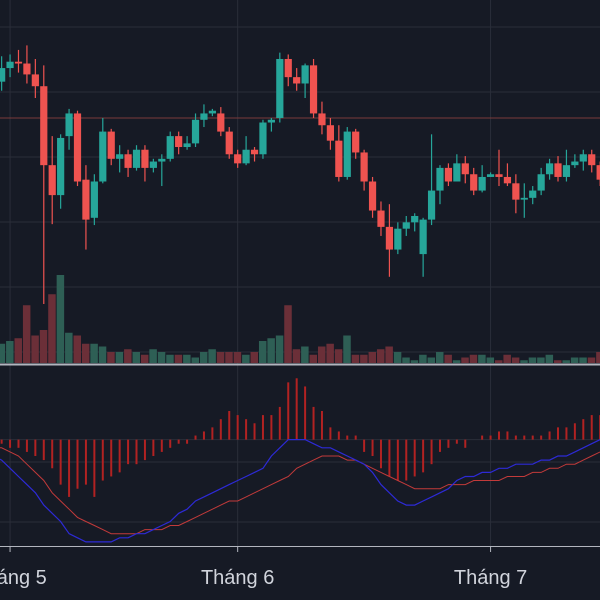 Image resolution: width=600 pixels, height=600 pixels. I want to click on volume-bars, so click(300, 319).